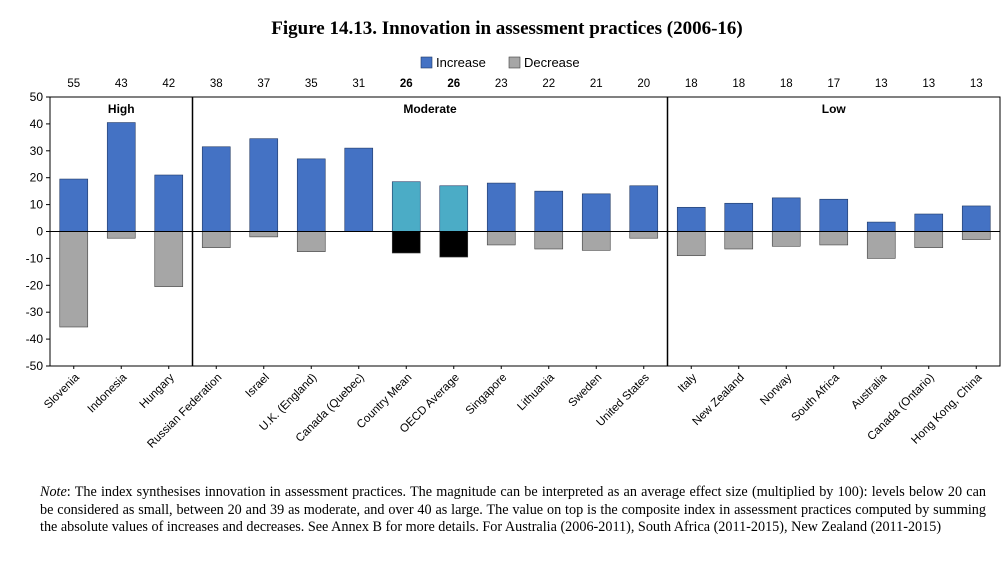 The height and width of the screenshot is (567, 1007). What do you see at coordinates (35, 312) in the screenshot?
I see `y-tick-label: -30` at bounding box center [35, 312].